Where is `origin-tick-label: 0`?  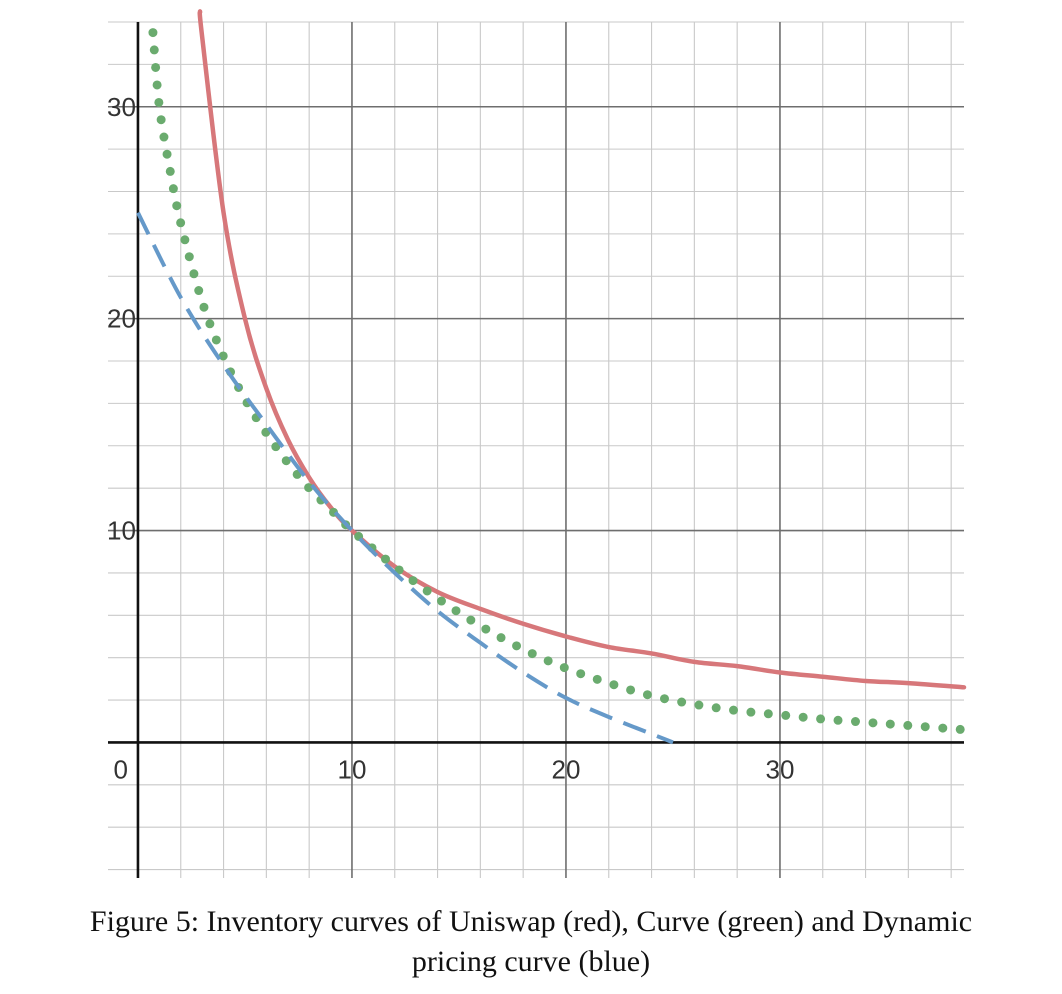
origin-tick-label: 0 is located at coordinates (120, 769).